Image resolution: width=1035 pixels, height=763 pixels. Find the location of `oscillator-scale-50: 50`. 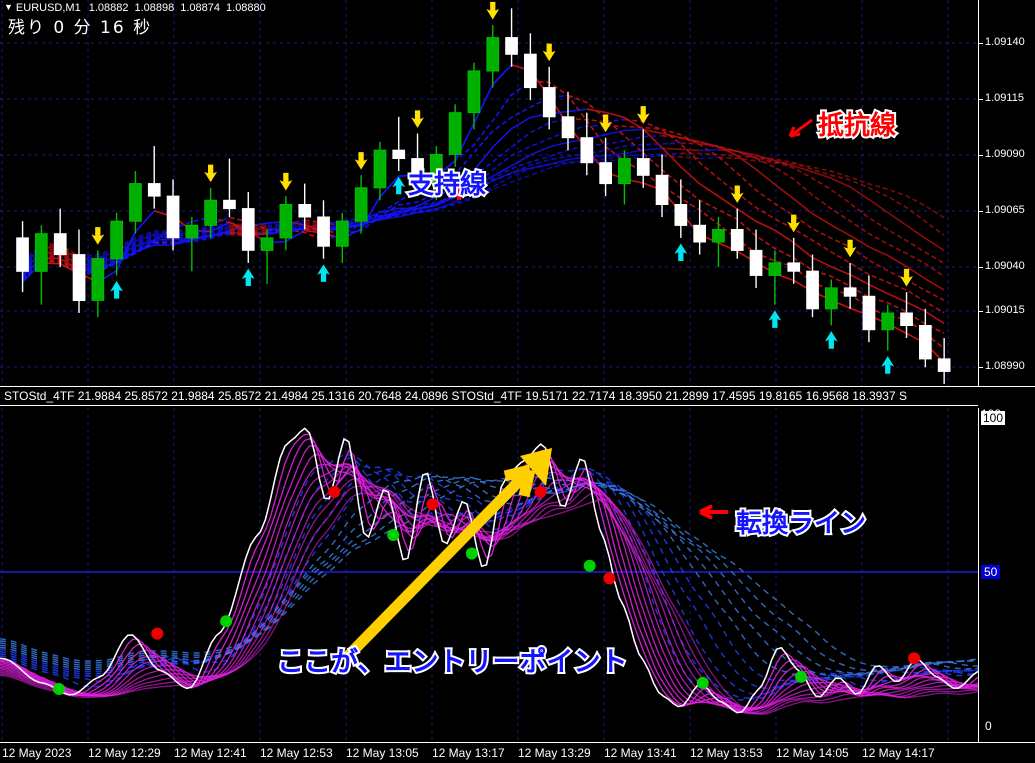

oscillator-scale-50: 50 is located at coordinates (991, 572).